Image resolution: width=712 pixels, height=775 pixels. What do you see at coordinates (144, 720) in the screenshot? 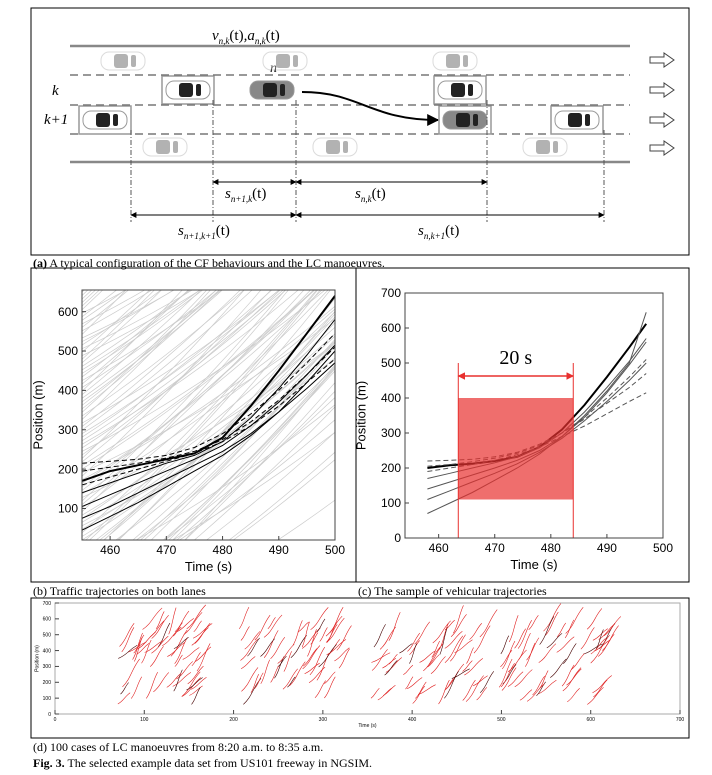
I see `x-tick-label: 100` at bounding box center [144, 720].